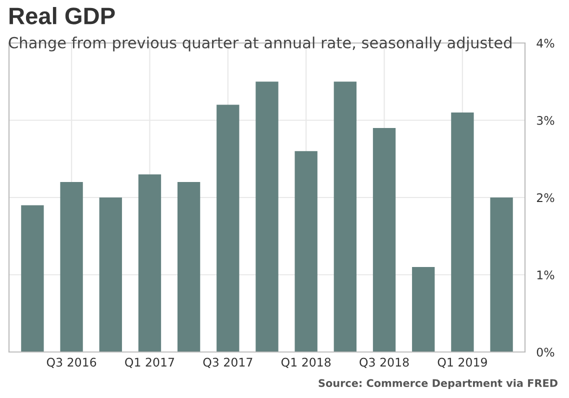  Describe the element at coordinates (545, 352) in the screenshot. I see `y-tick-label: 0%` at that location.